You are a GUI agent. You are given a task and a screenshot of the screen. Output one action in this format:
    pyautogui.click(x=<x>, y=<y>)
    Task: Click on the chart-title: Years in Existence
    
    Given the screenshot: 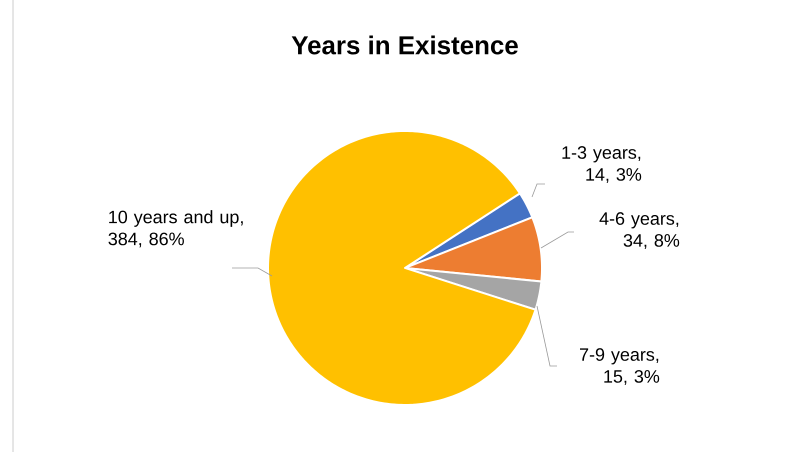 What is the action you would take?
    pyautogui.click(x=405, y=44)
    